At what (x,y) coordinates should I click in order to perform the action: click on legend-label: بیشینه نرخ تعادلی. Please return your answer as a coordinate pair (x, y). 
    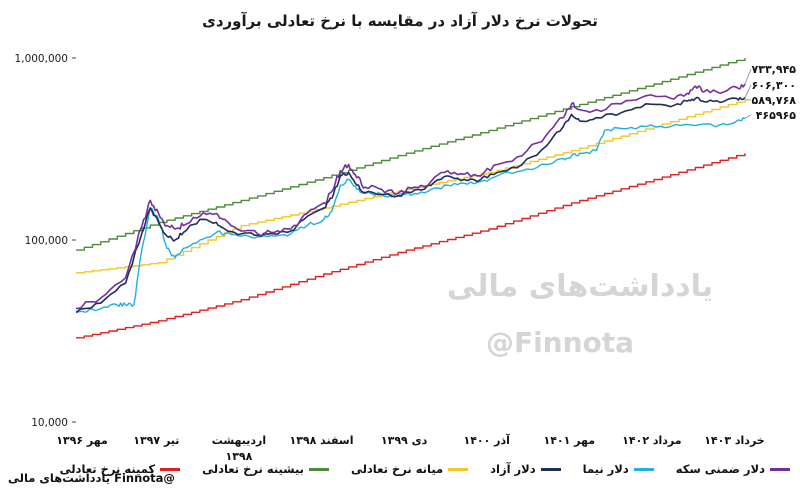
    Looking at the image, I should click on (253, 469).